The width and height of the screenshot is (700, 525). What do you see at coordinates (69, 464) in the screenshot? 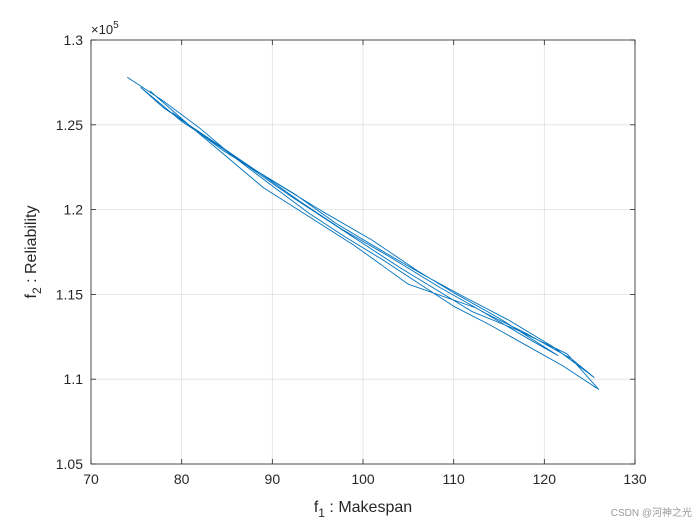
I see `y-tick-label: 1.05` at bounding box center [69, 464].